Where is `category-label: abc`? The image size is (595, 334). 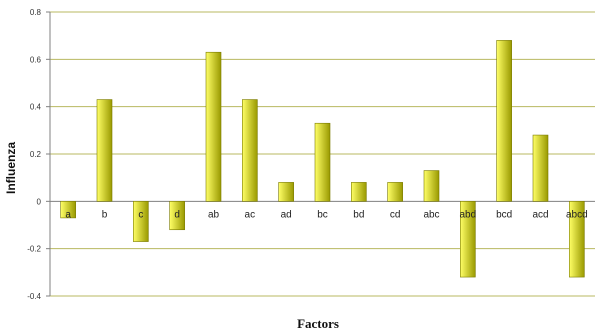
category-label: abc is located at coordinates (431, 214).